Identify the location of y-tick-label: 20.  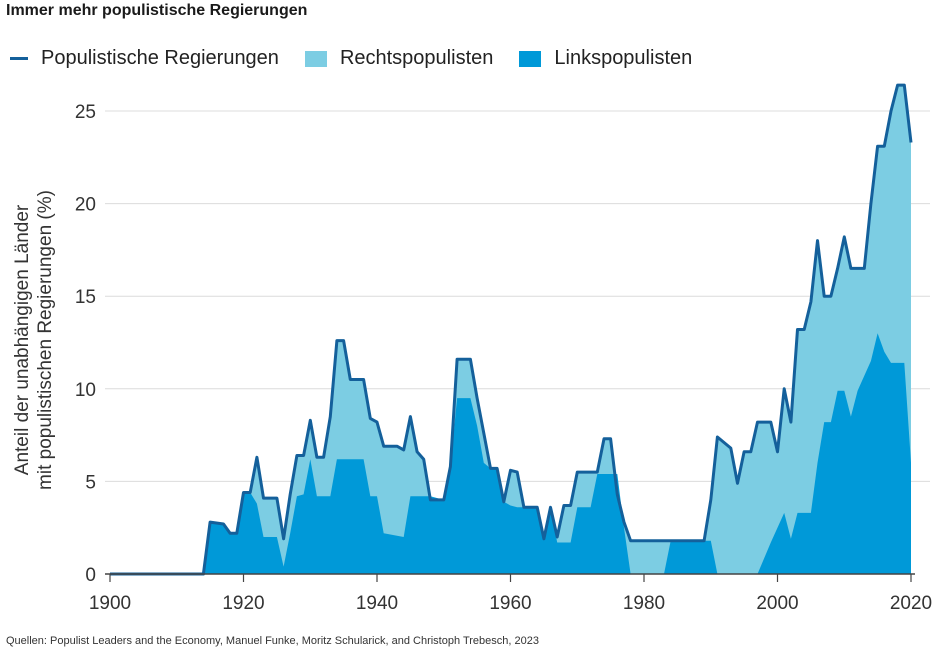
(85, 205).